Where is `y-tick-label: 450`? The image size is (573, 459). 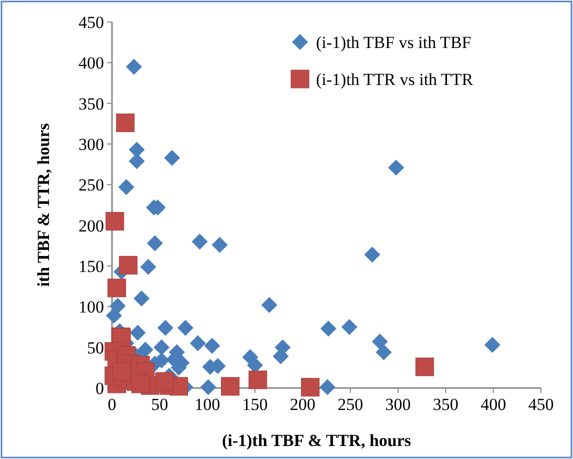
y-tick-label: 450 is located at coordinates (91, 22).